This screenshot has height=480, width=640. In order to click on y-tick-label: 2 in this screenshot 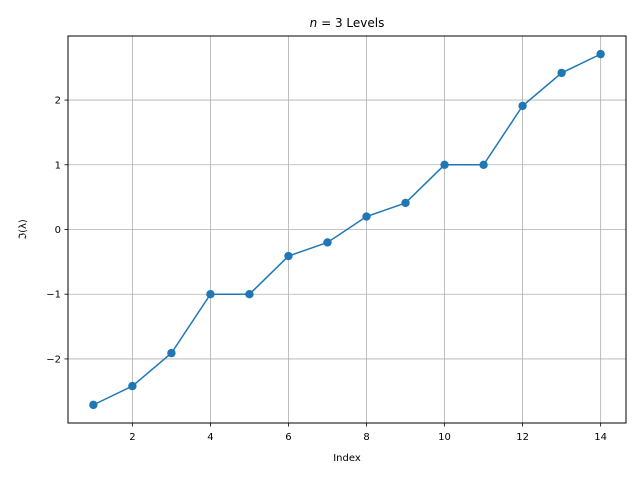, I will do `click(58, 101)`.